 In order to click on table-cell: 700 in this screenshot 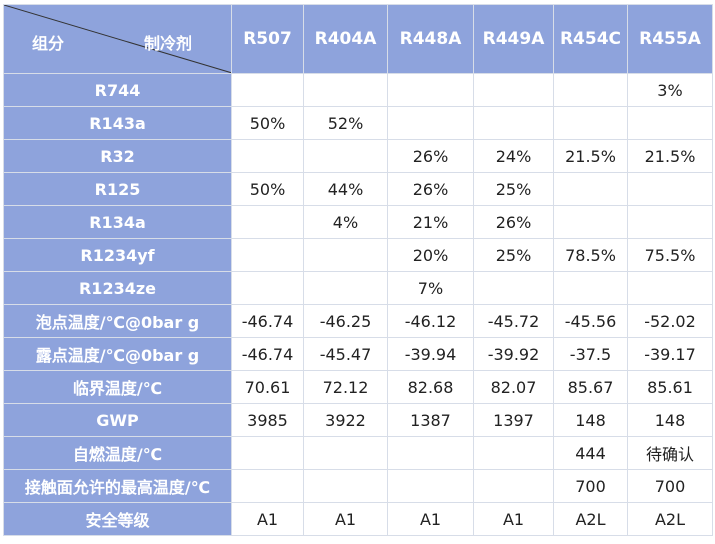, I will do `click(590, 486)`.